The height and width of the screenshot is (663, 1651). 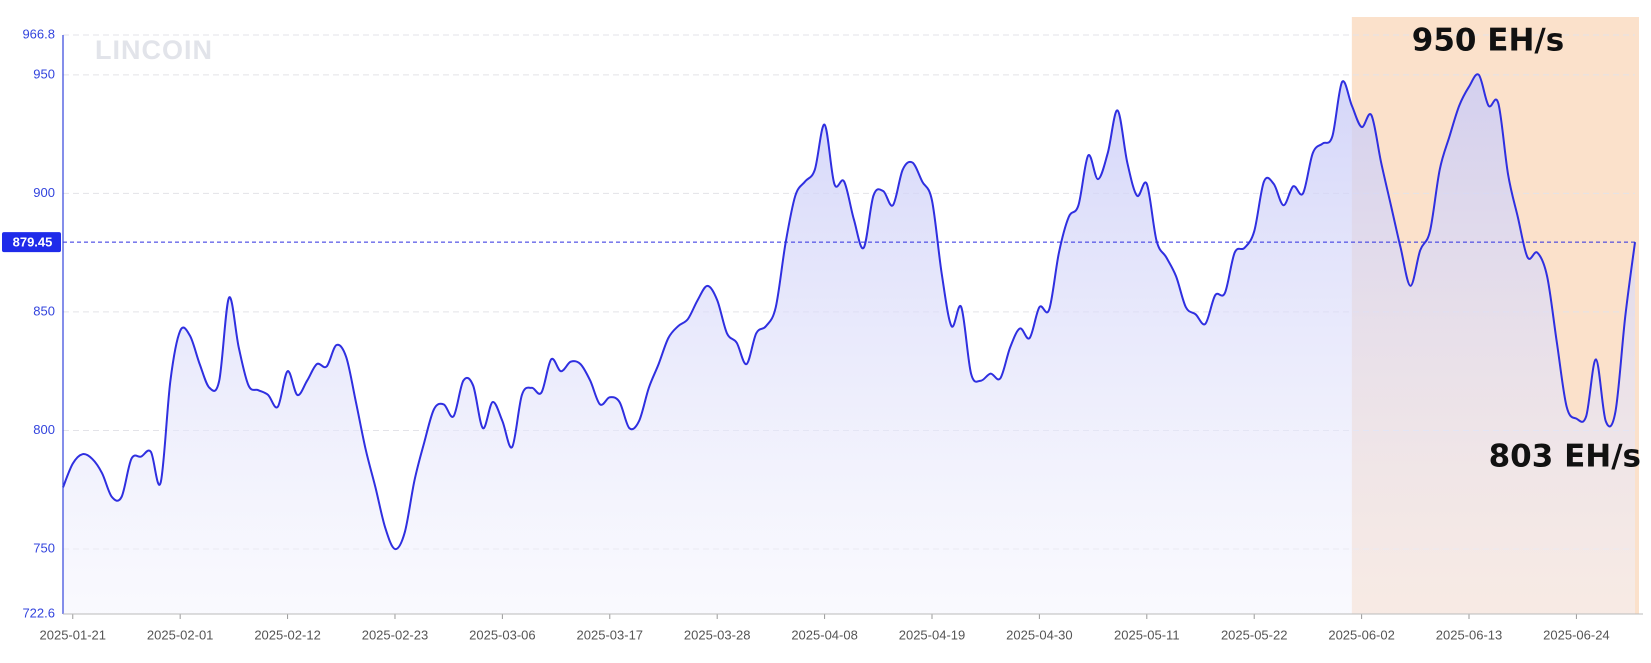 What do you see at coordinates (44, 310) in the screenshot?
I see `y-tick-label: 850` at bounding box center [44, 310].